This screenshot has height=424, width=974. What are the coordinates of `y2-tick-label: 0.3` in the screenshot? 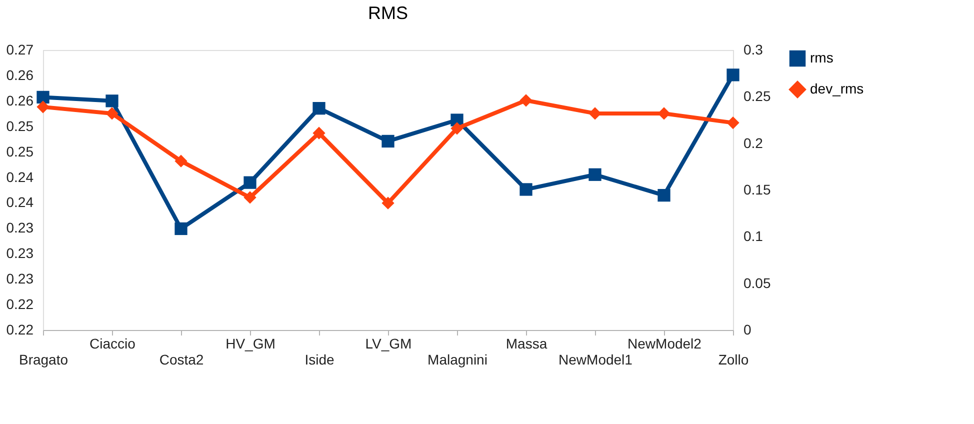 It's located at (754, 50).